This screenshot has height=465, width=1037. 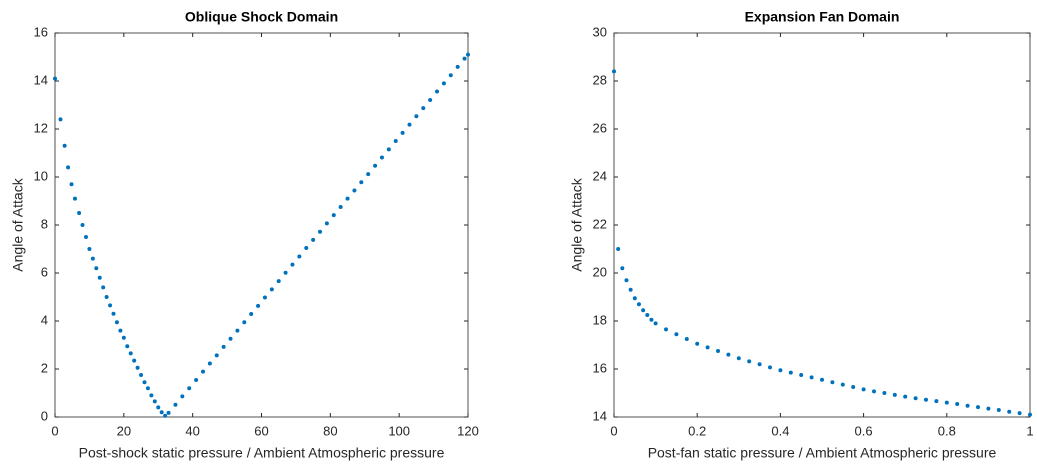 What do you see at coordinates (600, 271) in the screenshot?
I see `y-tick-label: 20` at bounding box center [600, 271].